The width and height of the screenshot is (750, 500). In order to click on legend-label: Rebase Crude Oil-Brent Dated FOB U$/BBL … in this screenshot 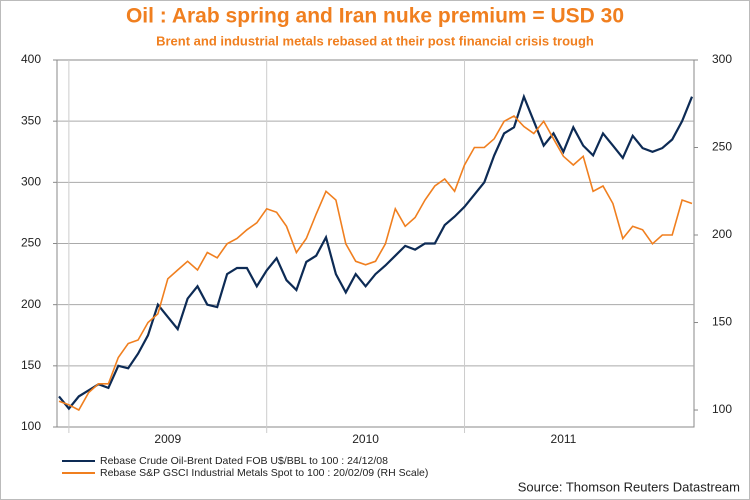, I will do `click(244, 461)`.